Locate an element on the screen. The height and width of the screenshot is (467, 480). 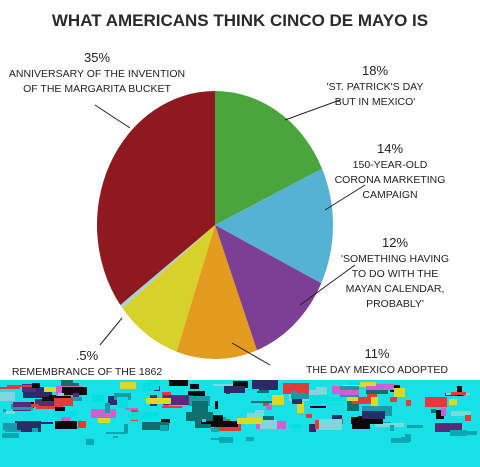
slice-description-line-6-1: OF THE MARGARITA BUCKET is located at coordinates (97, 89).